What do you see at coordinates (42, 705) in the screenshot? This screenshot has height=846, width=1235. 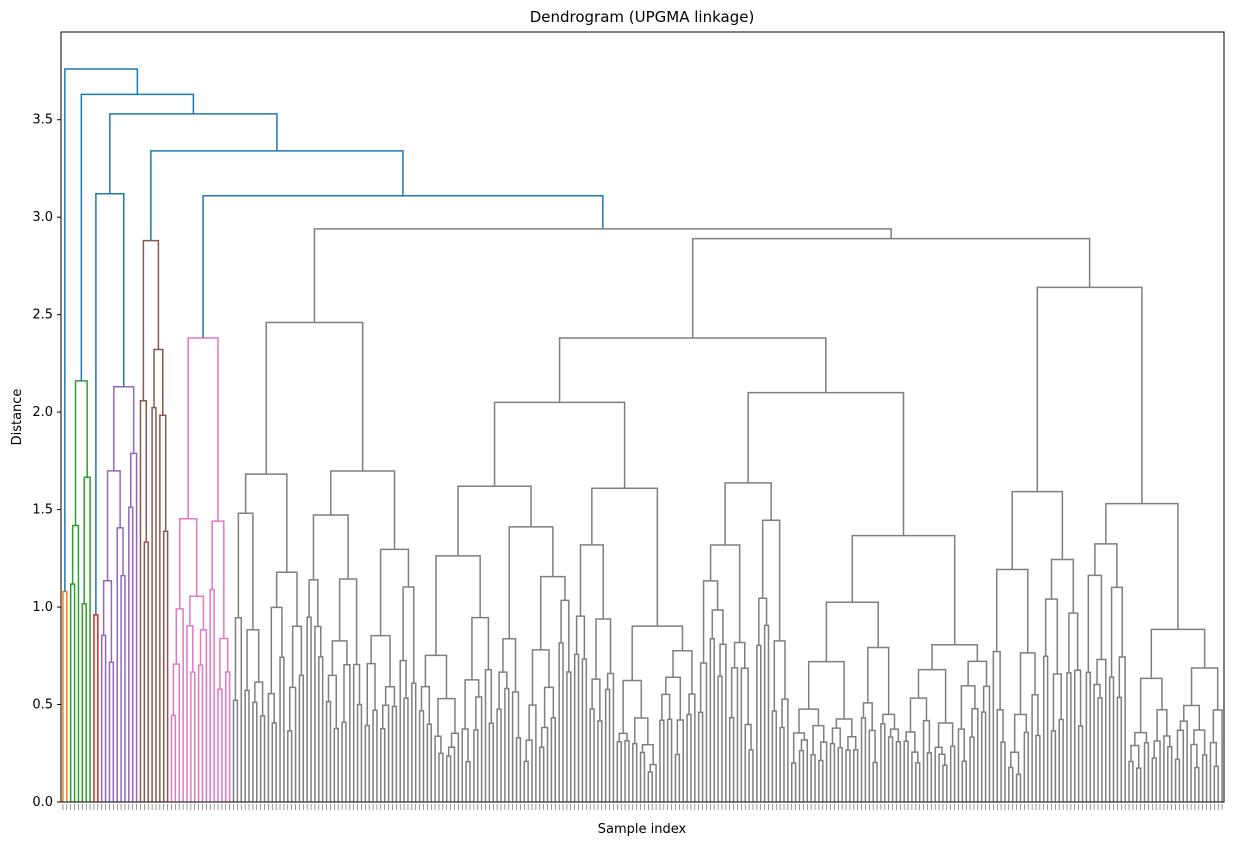 I see `y-tick-label: 0.5` at bounding box center [42, 705].